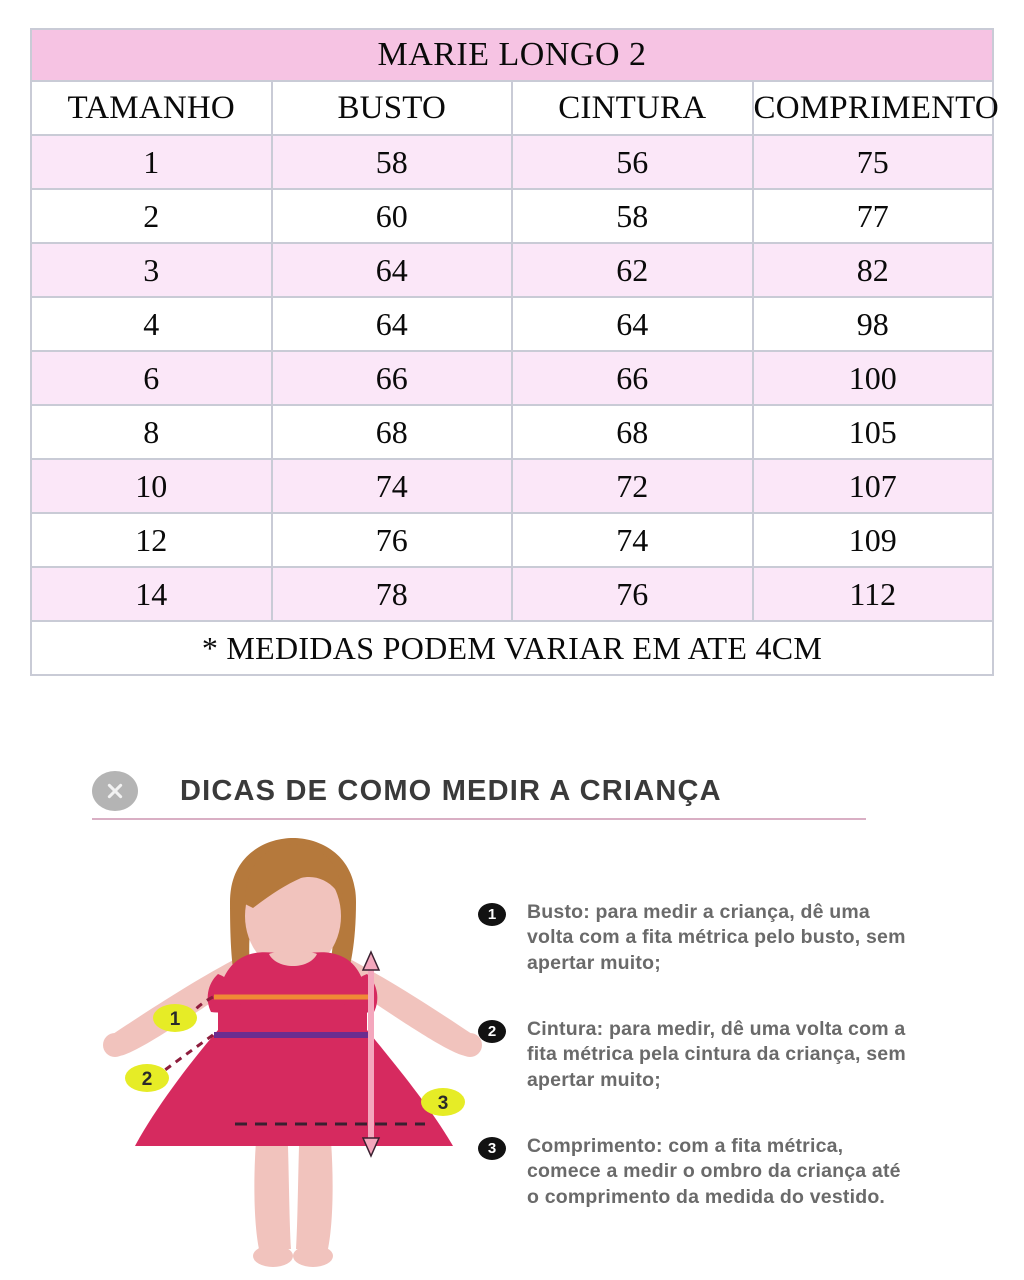 The image size is (1024, 1280). I want to click on dress-skirt, so click(294, 1088).